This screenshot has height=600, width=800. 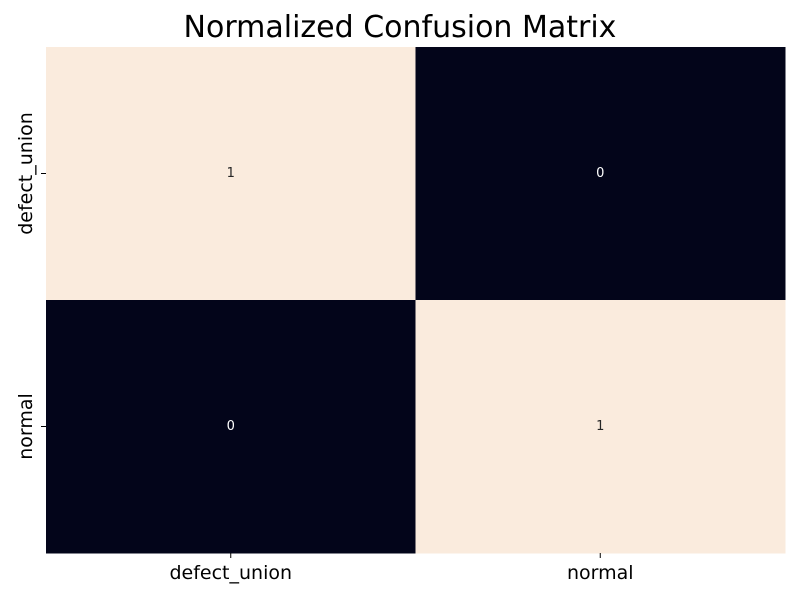 I want to click on x-tick-label: defect_union, so click(x=230, y=573).